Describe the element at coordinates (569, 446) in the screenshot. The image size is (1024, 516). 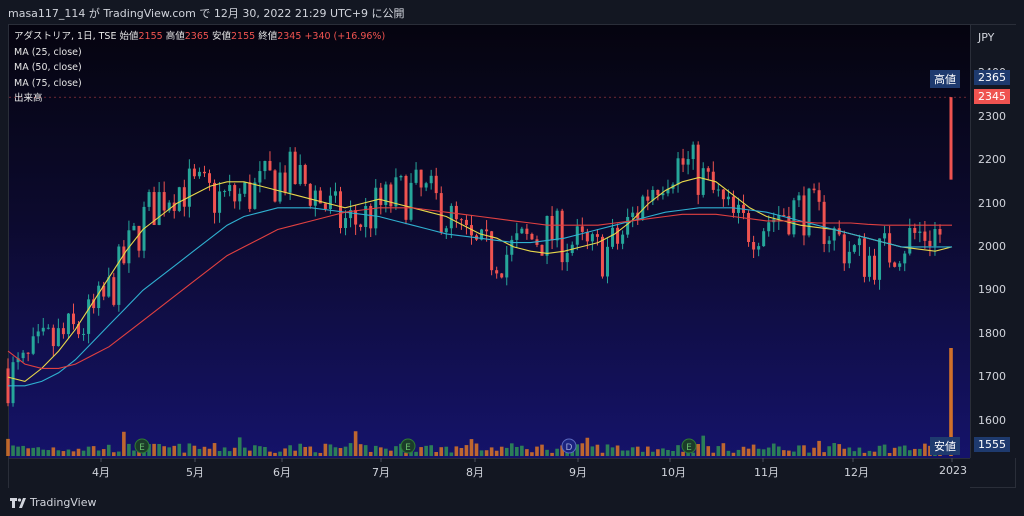
I see `event-marker` at that location.